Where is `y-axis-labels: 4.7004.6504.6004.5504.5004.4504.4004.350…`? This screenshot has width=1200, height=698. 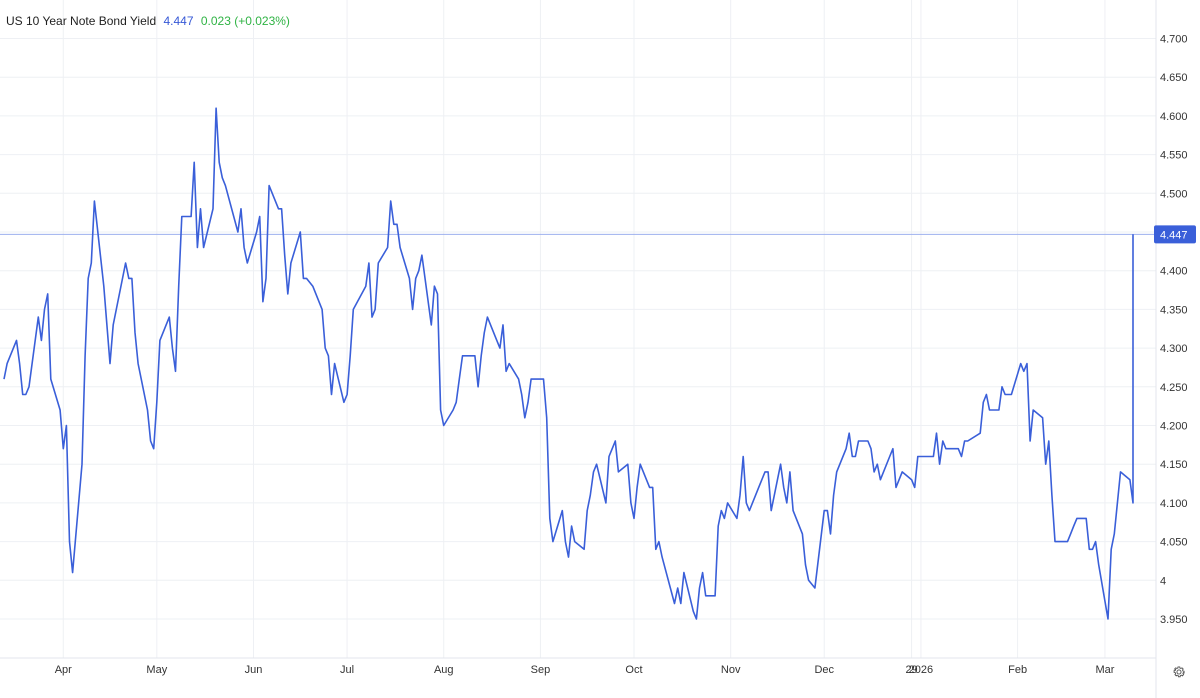
y-axis-labels: 4.7004.6504.6004.5504.5004.4504.4004.350… is located at coordinates (1174, 330).